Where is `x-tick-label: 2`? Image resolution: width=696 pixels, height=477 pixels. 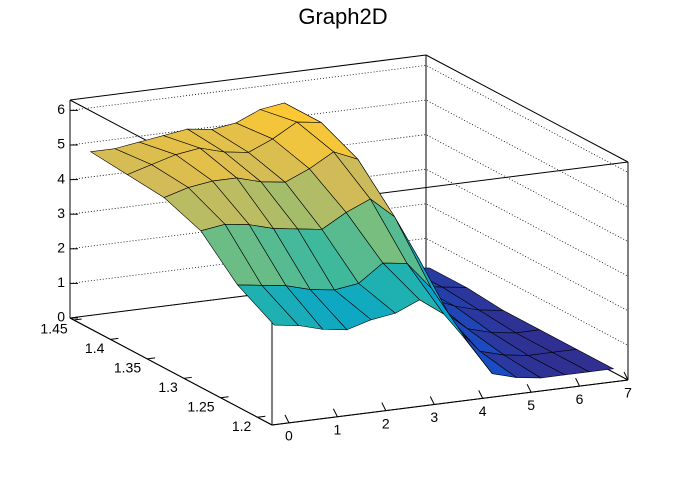
x-tick-label: 2 is located at coordinates (386, 423).